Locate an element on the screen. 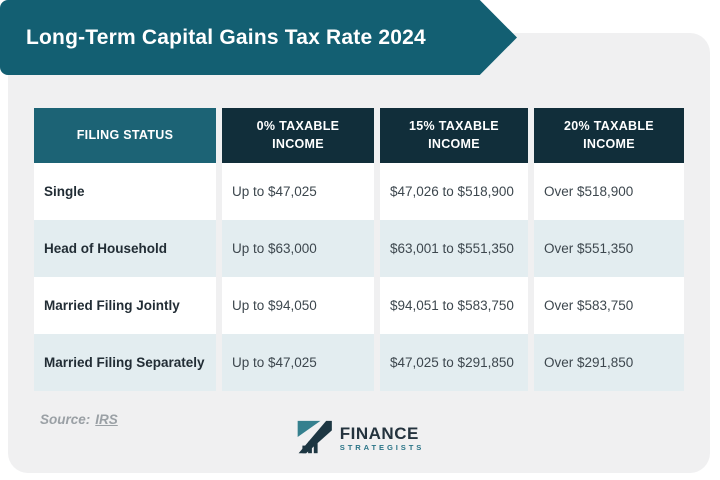  cell-married-jointly-0pct: Up to $94,050 is located at coordinates (298, 305).